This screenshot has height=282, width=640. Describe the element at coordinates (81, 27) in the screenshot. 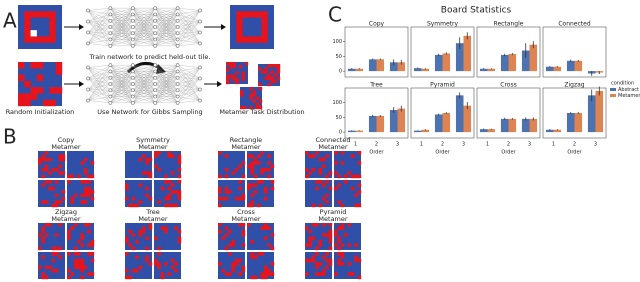

I see `arrow-head` at that location.